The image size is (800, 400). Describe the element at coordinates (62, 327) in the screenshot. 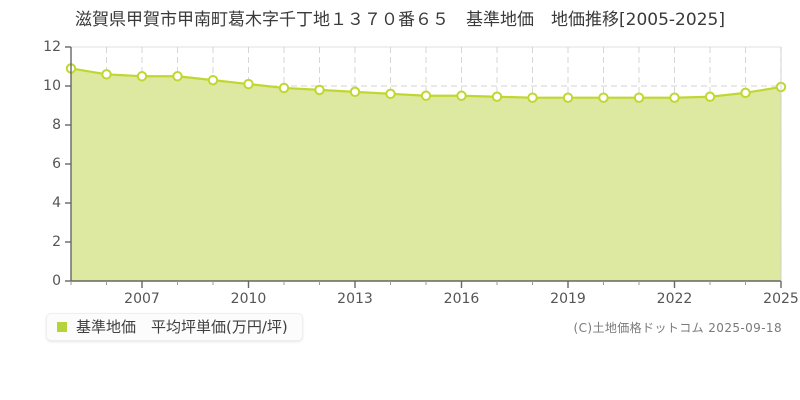

I see `legend-swatch-icon` at that location.